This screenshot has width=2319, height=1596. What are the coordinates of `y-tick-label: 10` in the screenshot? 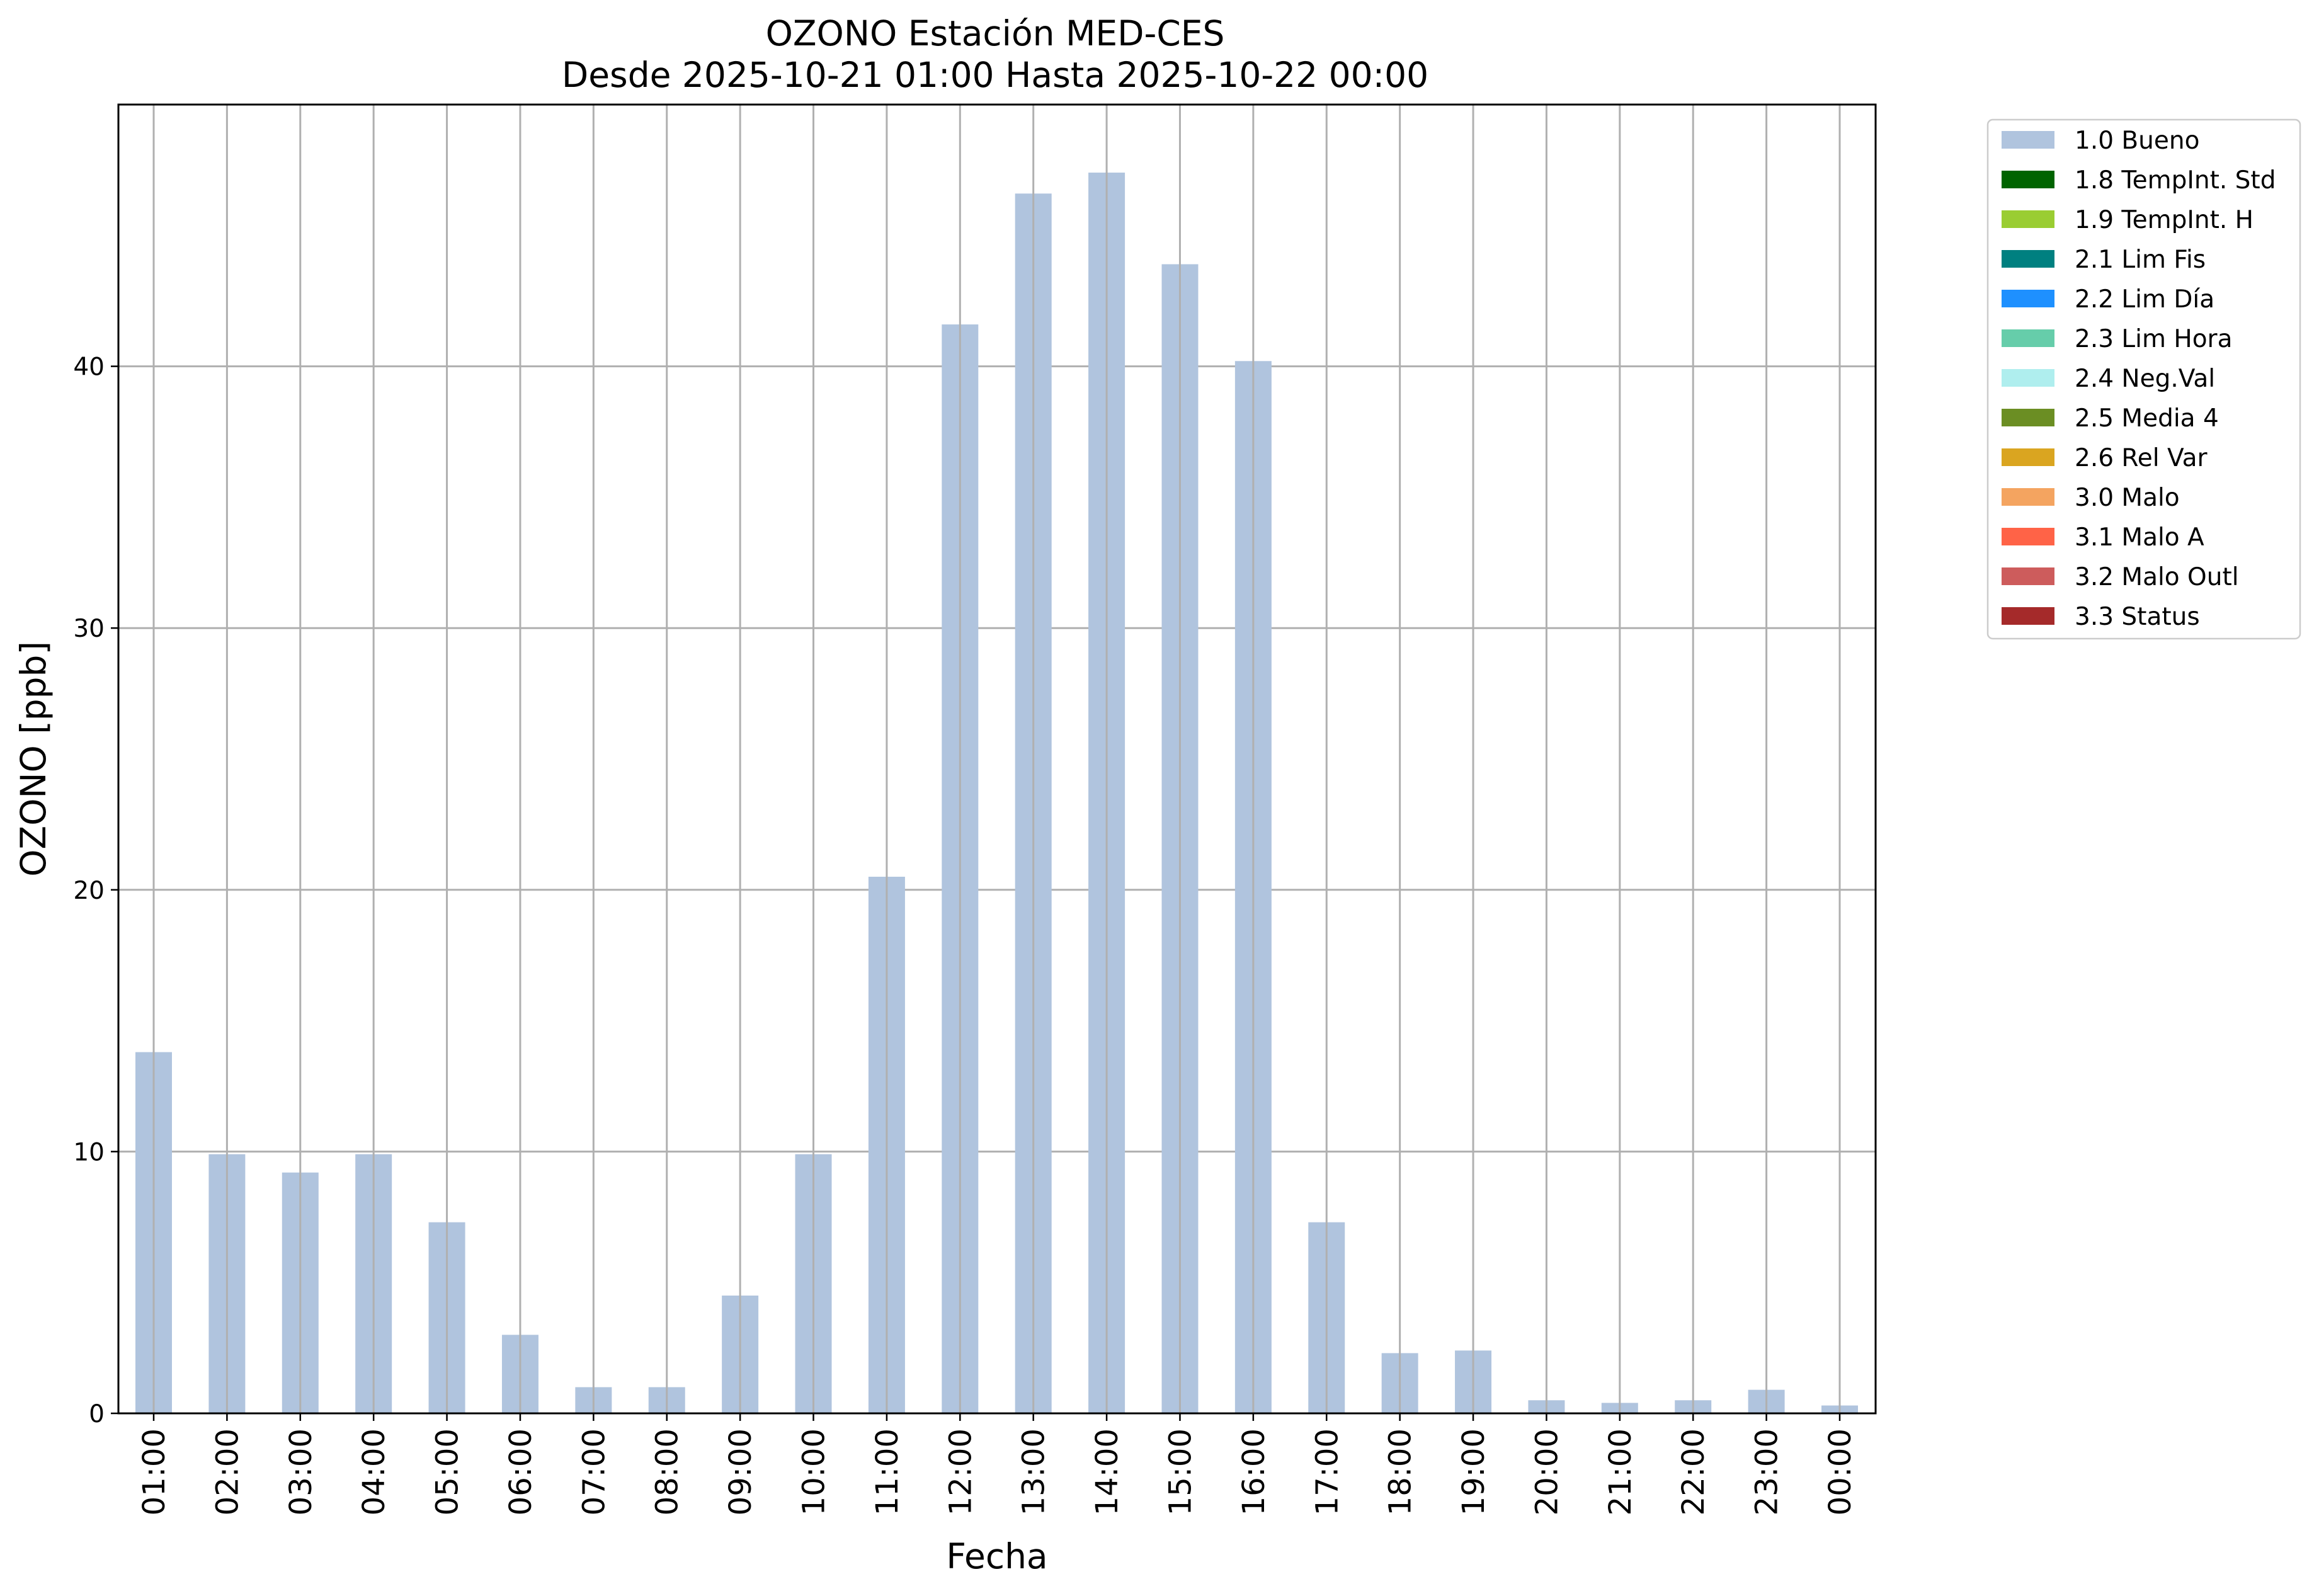 It's located at (89, 1152).